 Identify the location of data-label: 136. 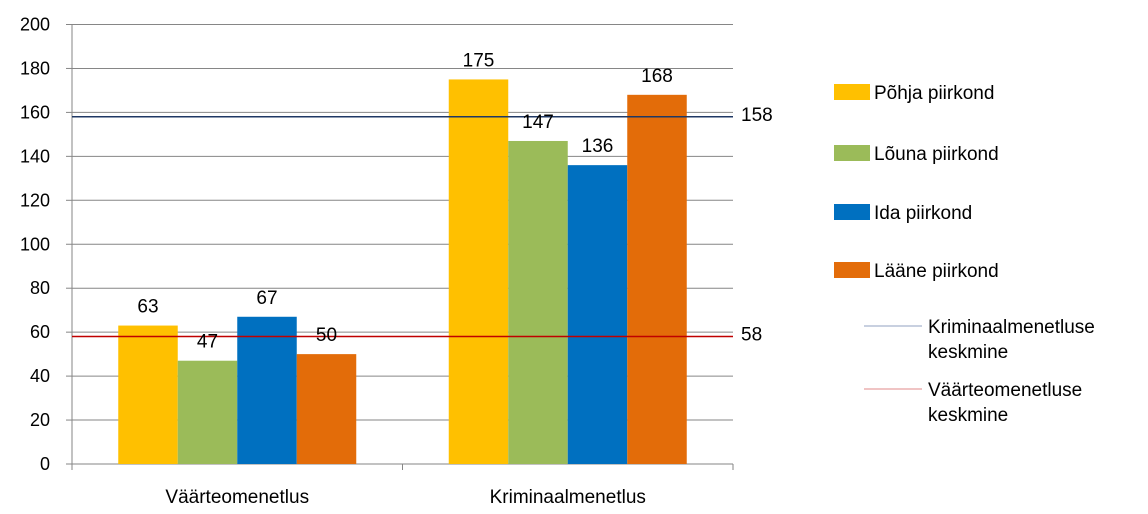
(598, 146).